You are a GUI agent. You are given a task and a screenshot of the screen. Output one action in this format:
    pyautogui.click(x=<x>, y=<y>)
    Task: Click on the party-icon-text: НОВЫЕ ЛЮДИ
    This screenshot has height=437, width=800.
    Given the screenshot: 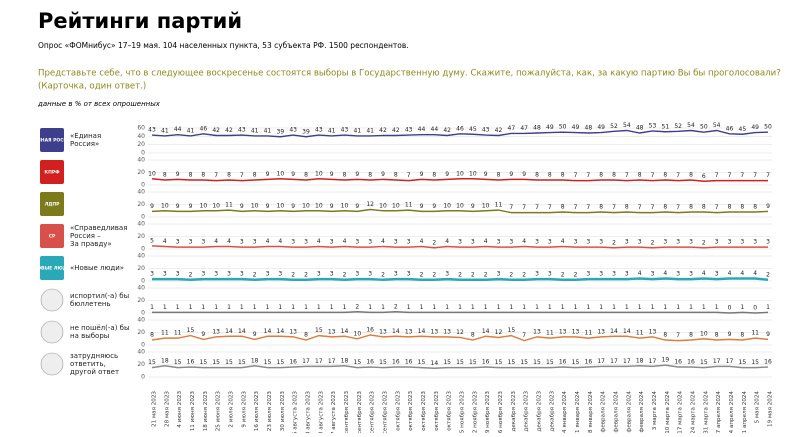 What is the action you would take?
    pyautogui.click(x=51, y=269)
    